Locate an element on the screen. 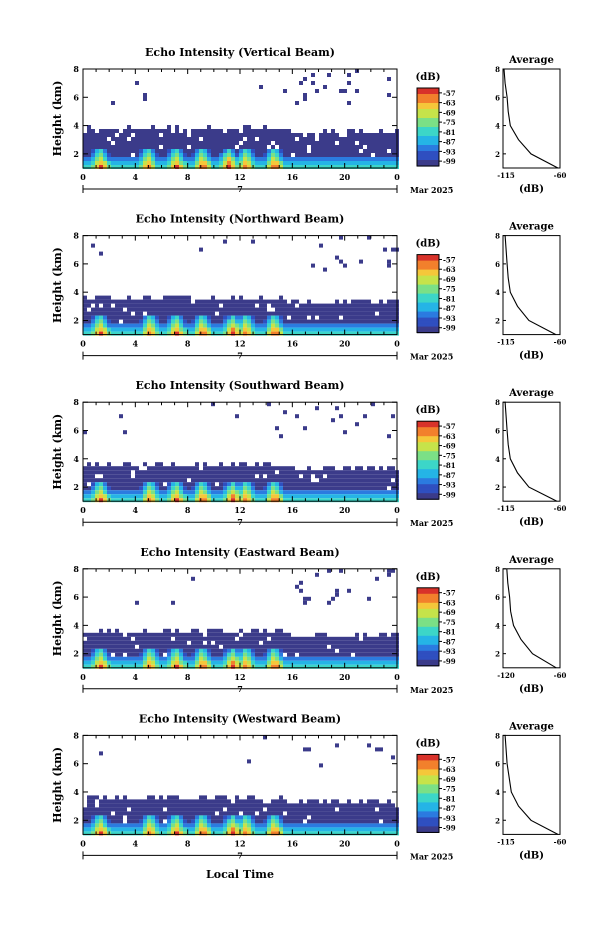  month-label: Mar 2025 is located at coordinates (431, 856).